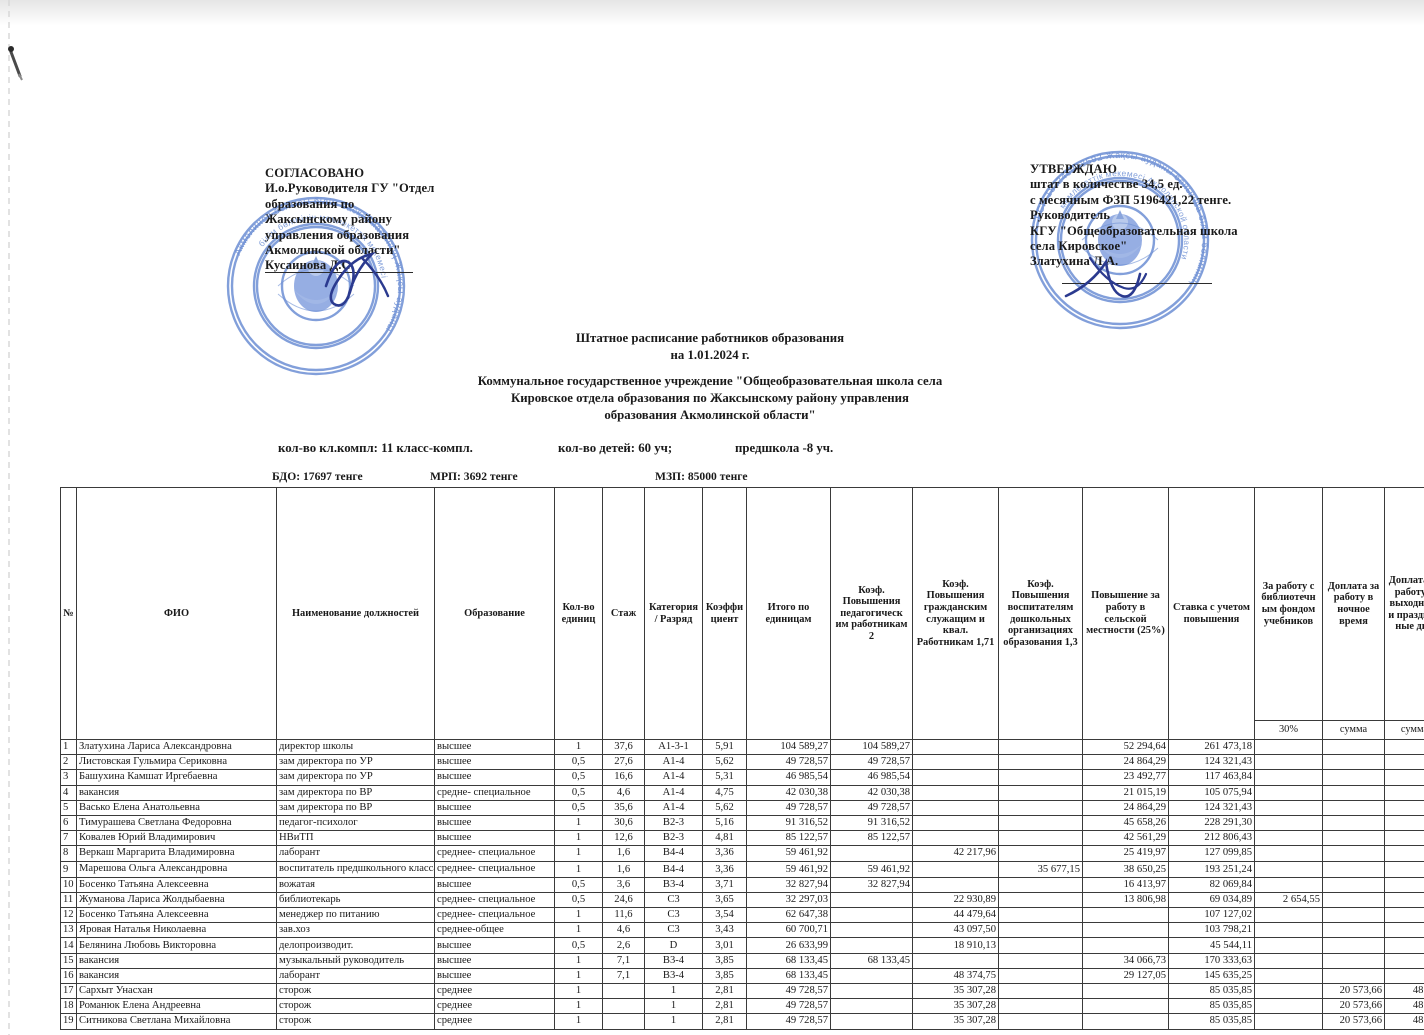  What do you see at coordinates (176, 762) in the screenshot?
I see `cell-fio: Листовская Гульмира Сериковна` at bounding box center [176, 762].